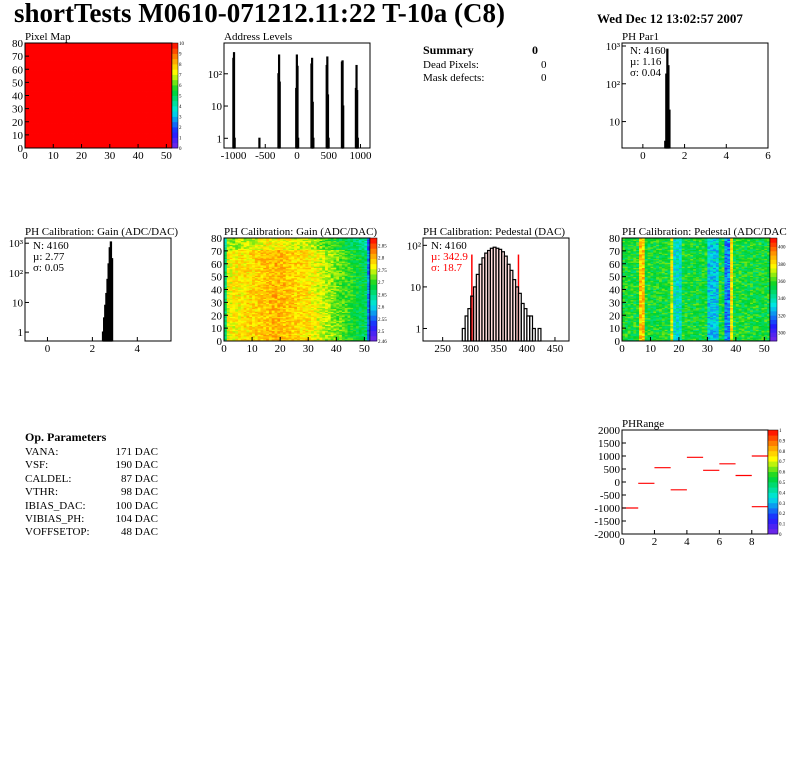 Image resolution: width=796 pixels, height=772 pixels. What do you see at coordinates (175, 98) in the screenshot?
I see `palette-cell` at bounding box center [175, 98].